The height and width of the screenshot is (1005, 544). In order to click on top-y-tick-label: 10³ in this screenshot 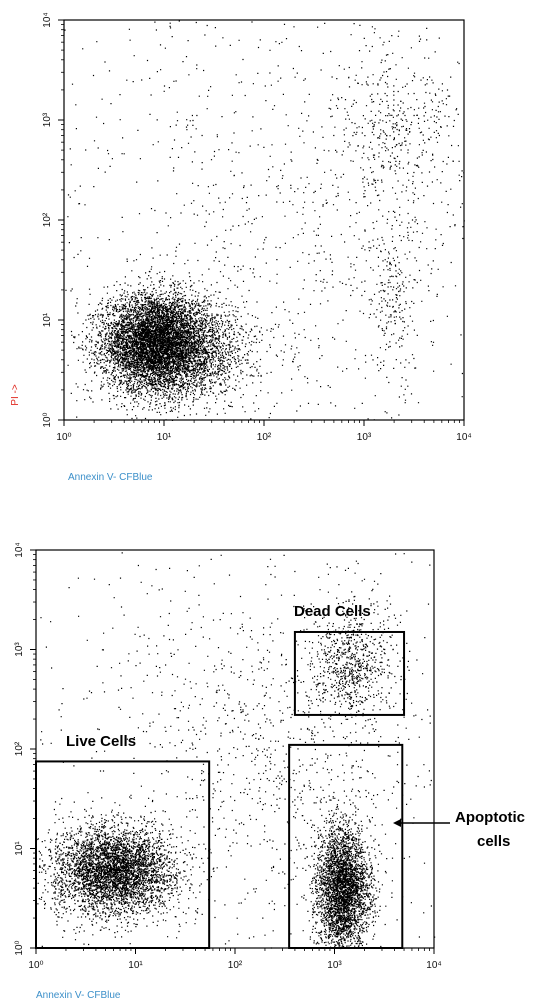, I will do `click(47, 119)`.